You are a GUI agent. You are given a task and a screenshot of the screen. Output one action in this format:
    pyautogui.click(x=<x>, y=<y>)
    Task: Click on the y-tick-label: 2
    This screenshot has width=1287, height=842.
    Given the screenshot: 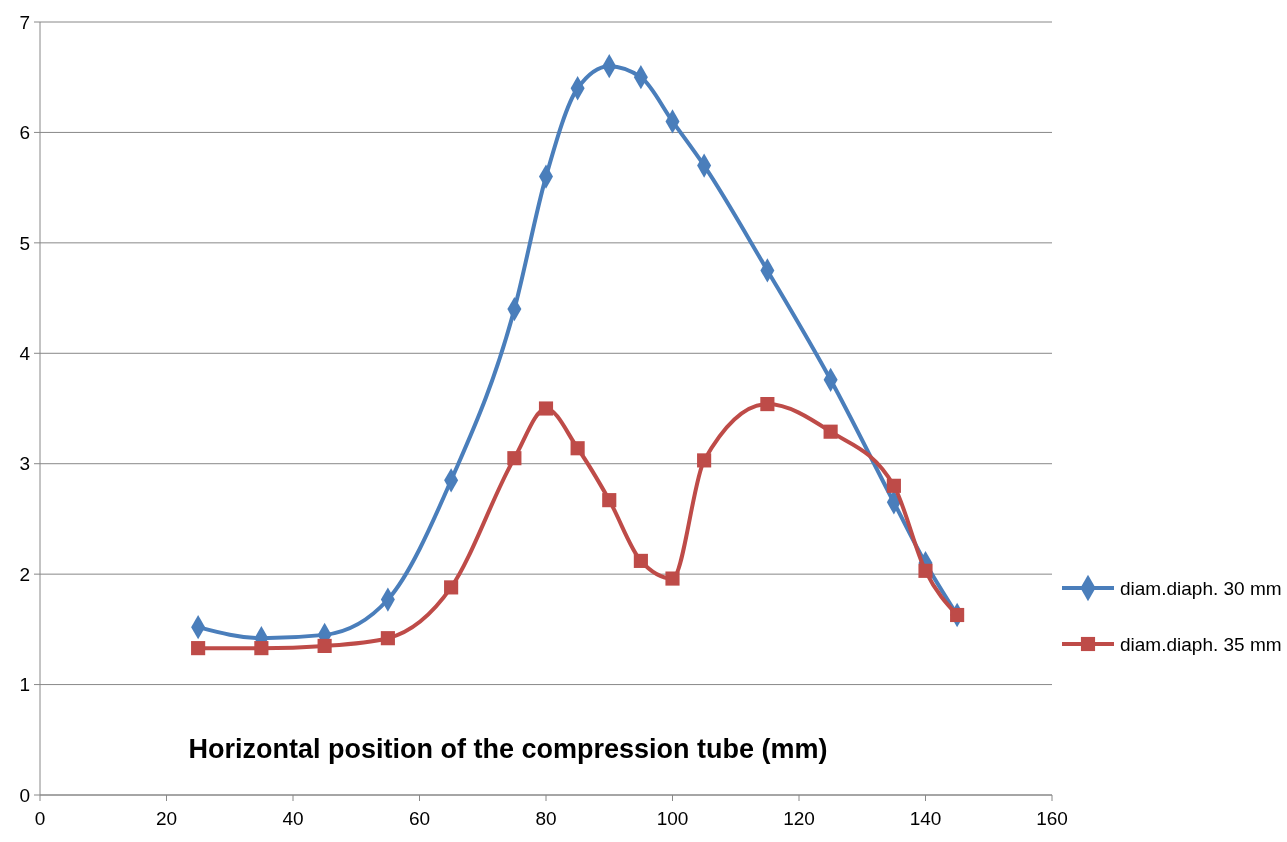 What is the action you would take?
    pyautogui.click(x=24, y=574)
    